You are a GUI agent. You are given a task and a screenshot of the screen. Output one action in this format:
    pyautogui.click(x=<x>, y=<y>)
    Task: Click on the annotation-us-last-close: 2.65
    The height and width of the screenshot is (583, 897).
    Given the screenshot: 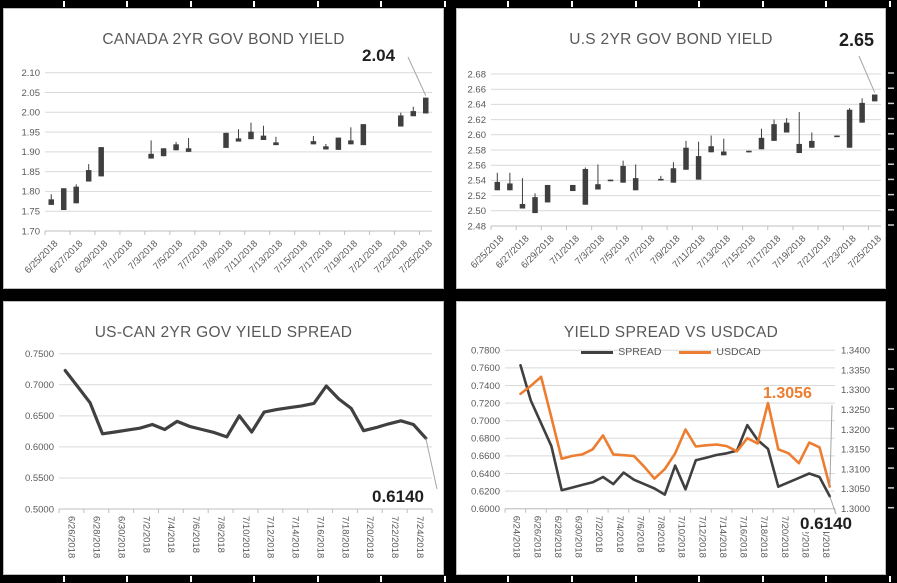 What is the action you would take?
    pyautogui.click(x=857, y=40)
    